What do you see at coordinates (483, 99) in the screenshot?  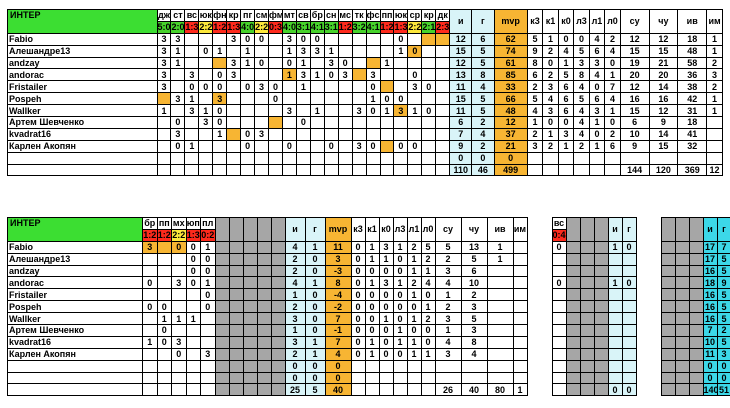 I see `stat-cell: 5` at bounding box center [483, 99].